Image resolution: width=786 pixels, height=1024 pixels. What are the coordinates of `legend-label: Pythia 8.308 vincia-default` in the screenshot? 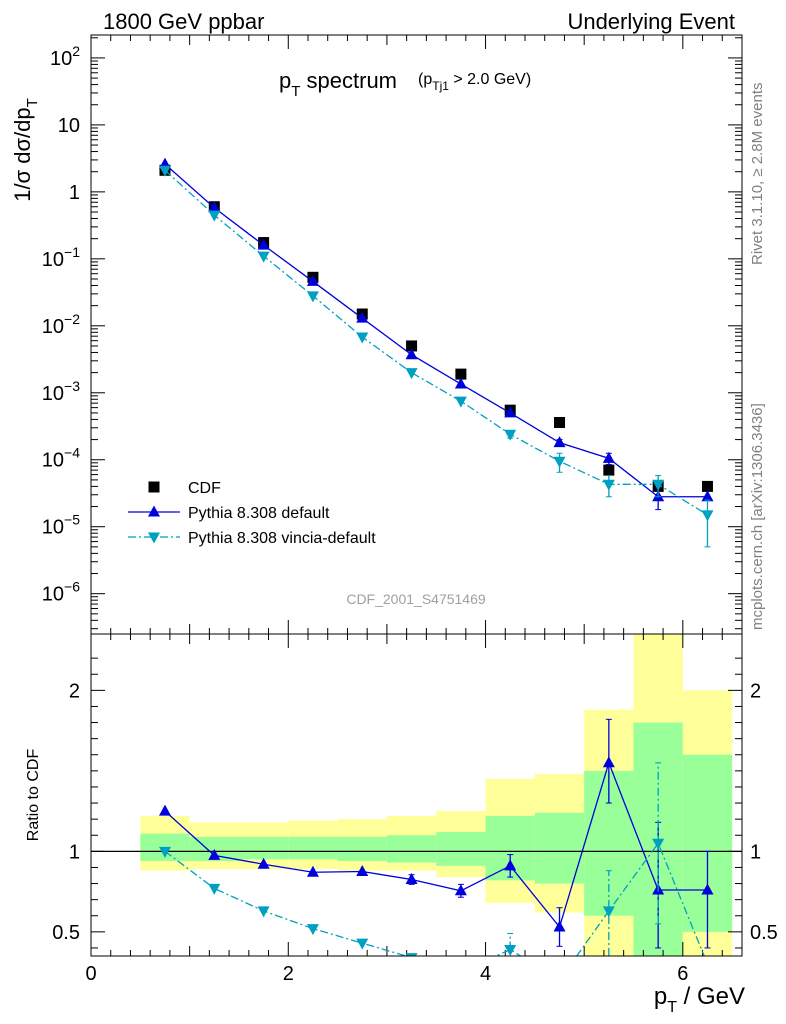 It's located at (282, 538).